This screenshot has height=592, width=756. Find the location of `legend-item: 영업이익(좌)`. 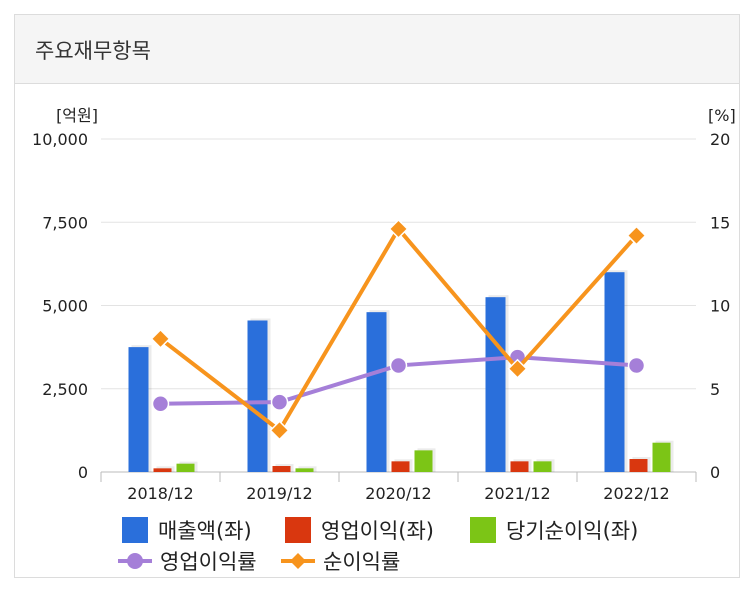

legend-item: 영업이익(좌) is located at coordinates (359, 530).